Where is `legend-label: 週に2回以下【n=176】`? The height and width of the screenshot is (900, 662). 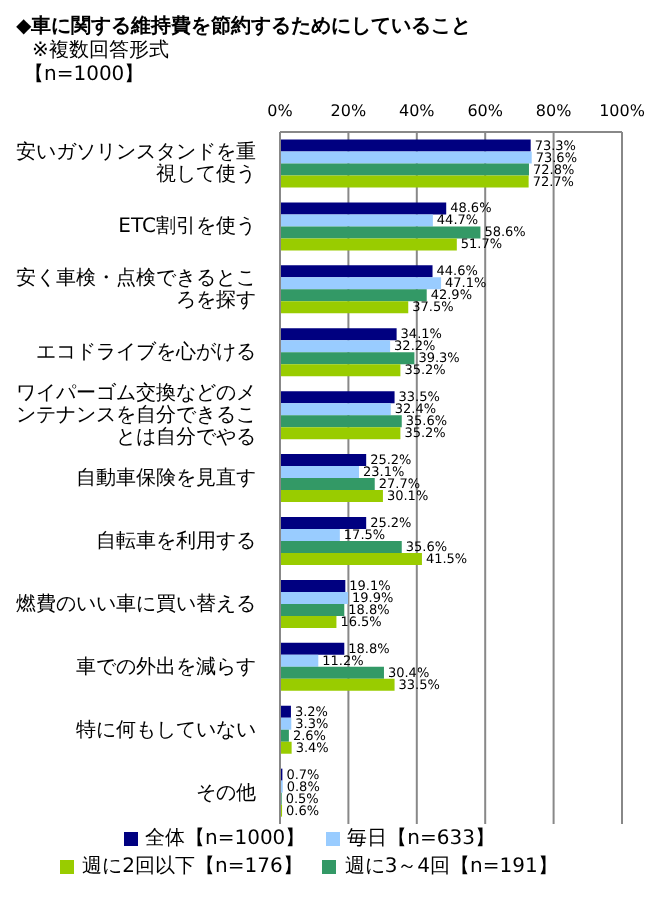 legend-label: 週に2回以下【n=176】 is located at coordinates (192, 867).